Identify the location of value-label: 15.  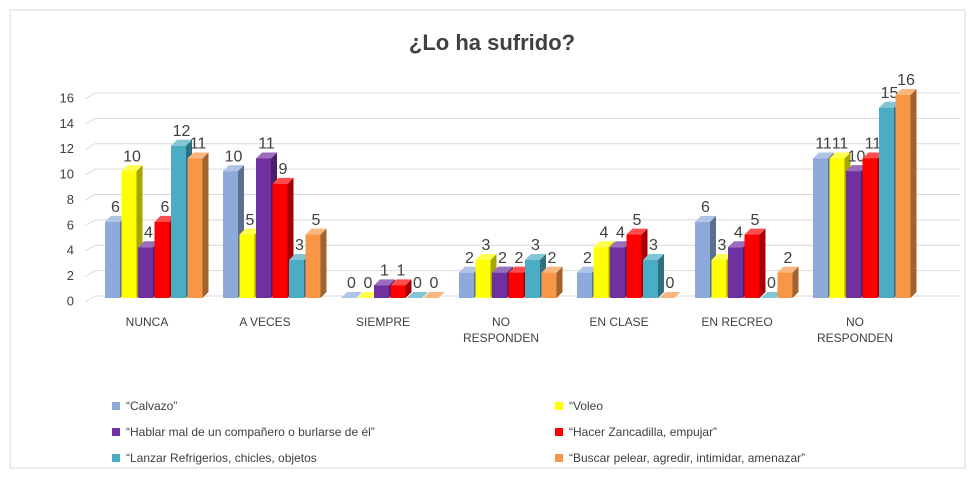
(890, 93).